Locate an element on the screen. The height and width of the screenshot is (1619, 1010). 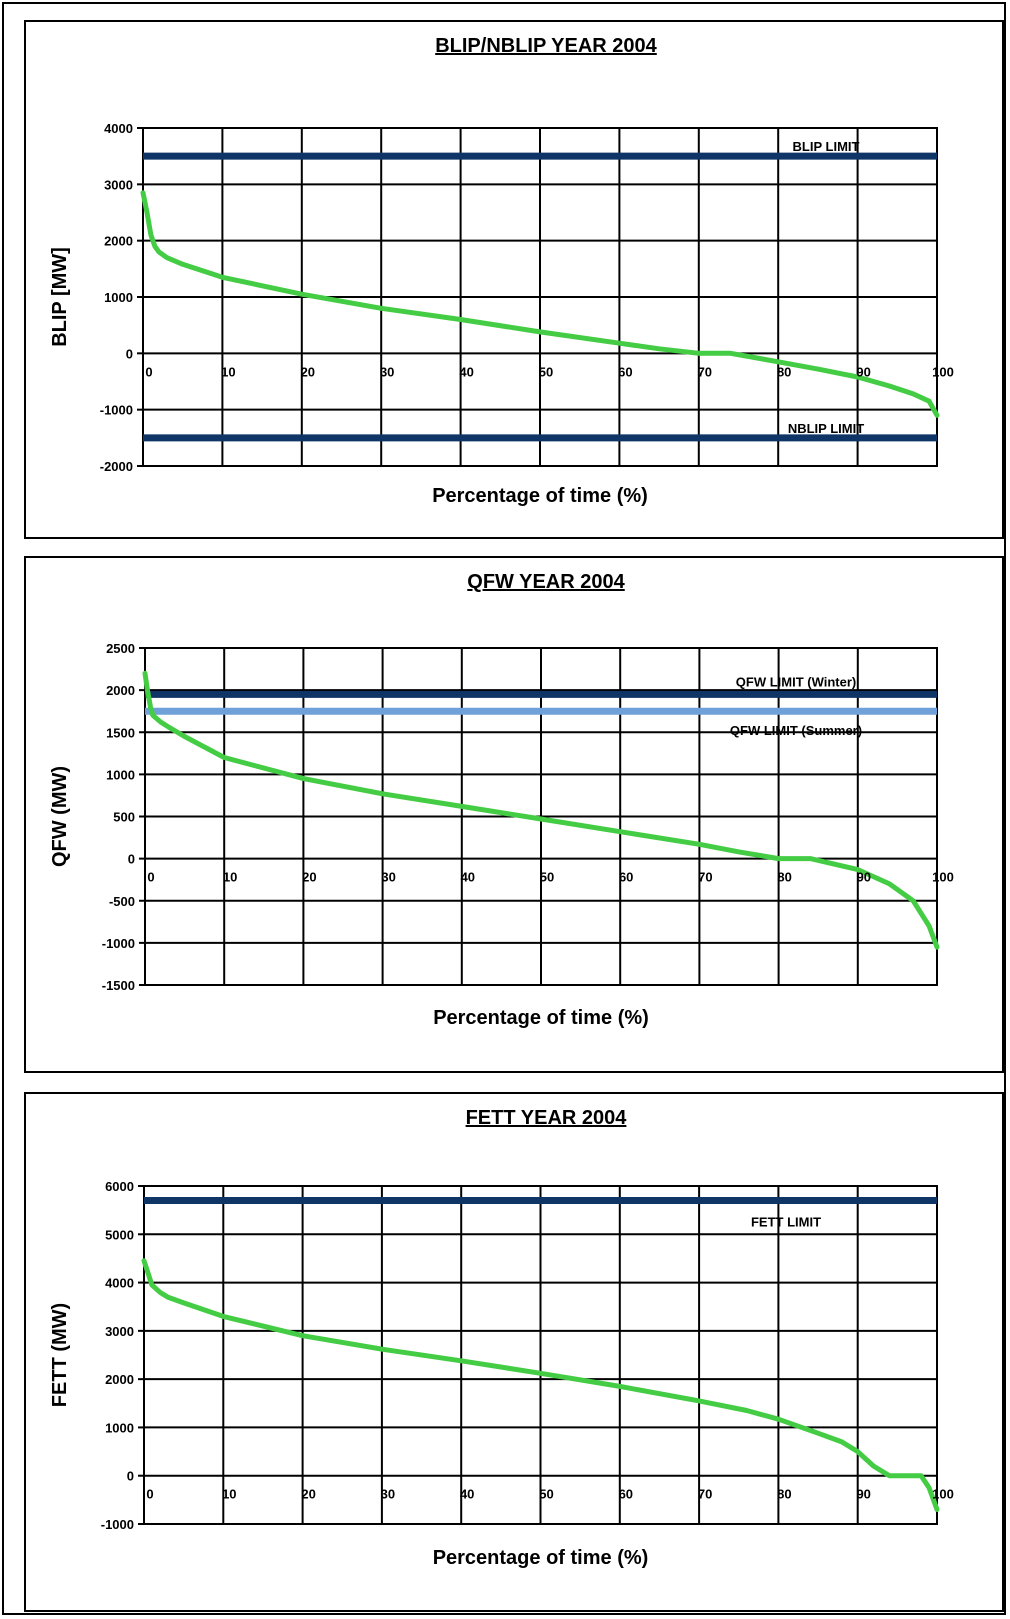
y-axis-title: BLIP [MW] is located at coordinates (60, 297).